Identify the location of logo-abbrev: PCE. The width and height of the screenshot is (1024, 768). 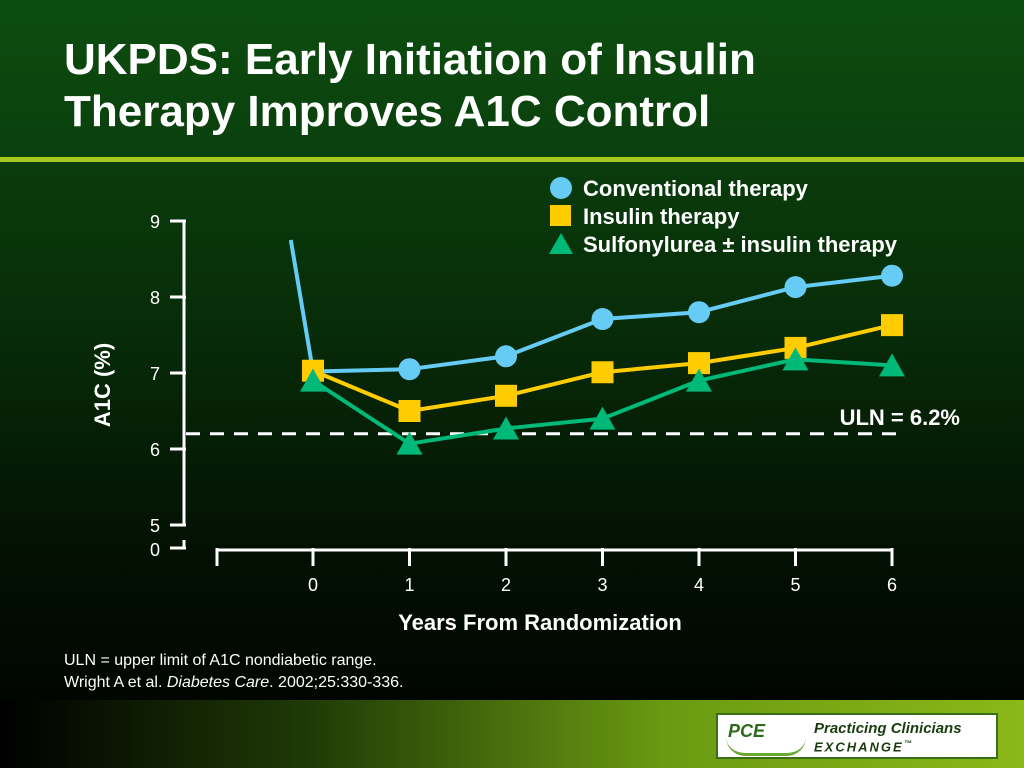
(747, 731).